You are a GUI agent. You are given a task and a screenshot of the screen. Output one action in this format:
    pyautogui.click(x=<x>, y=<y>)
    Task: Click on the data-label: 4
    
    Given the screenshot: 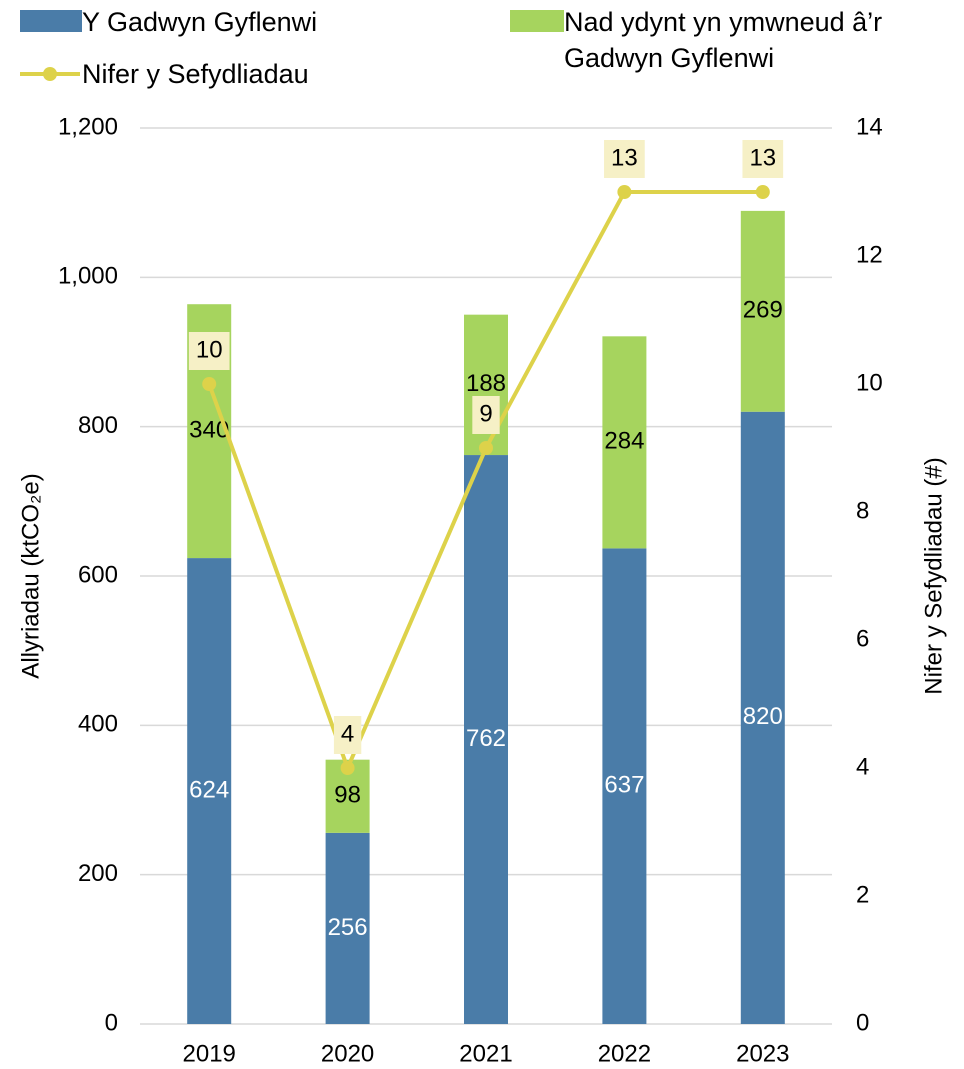 What is the action you would take?
    pyautogui.click(x=347, y=733)
    